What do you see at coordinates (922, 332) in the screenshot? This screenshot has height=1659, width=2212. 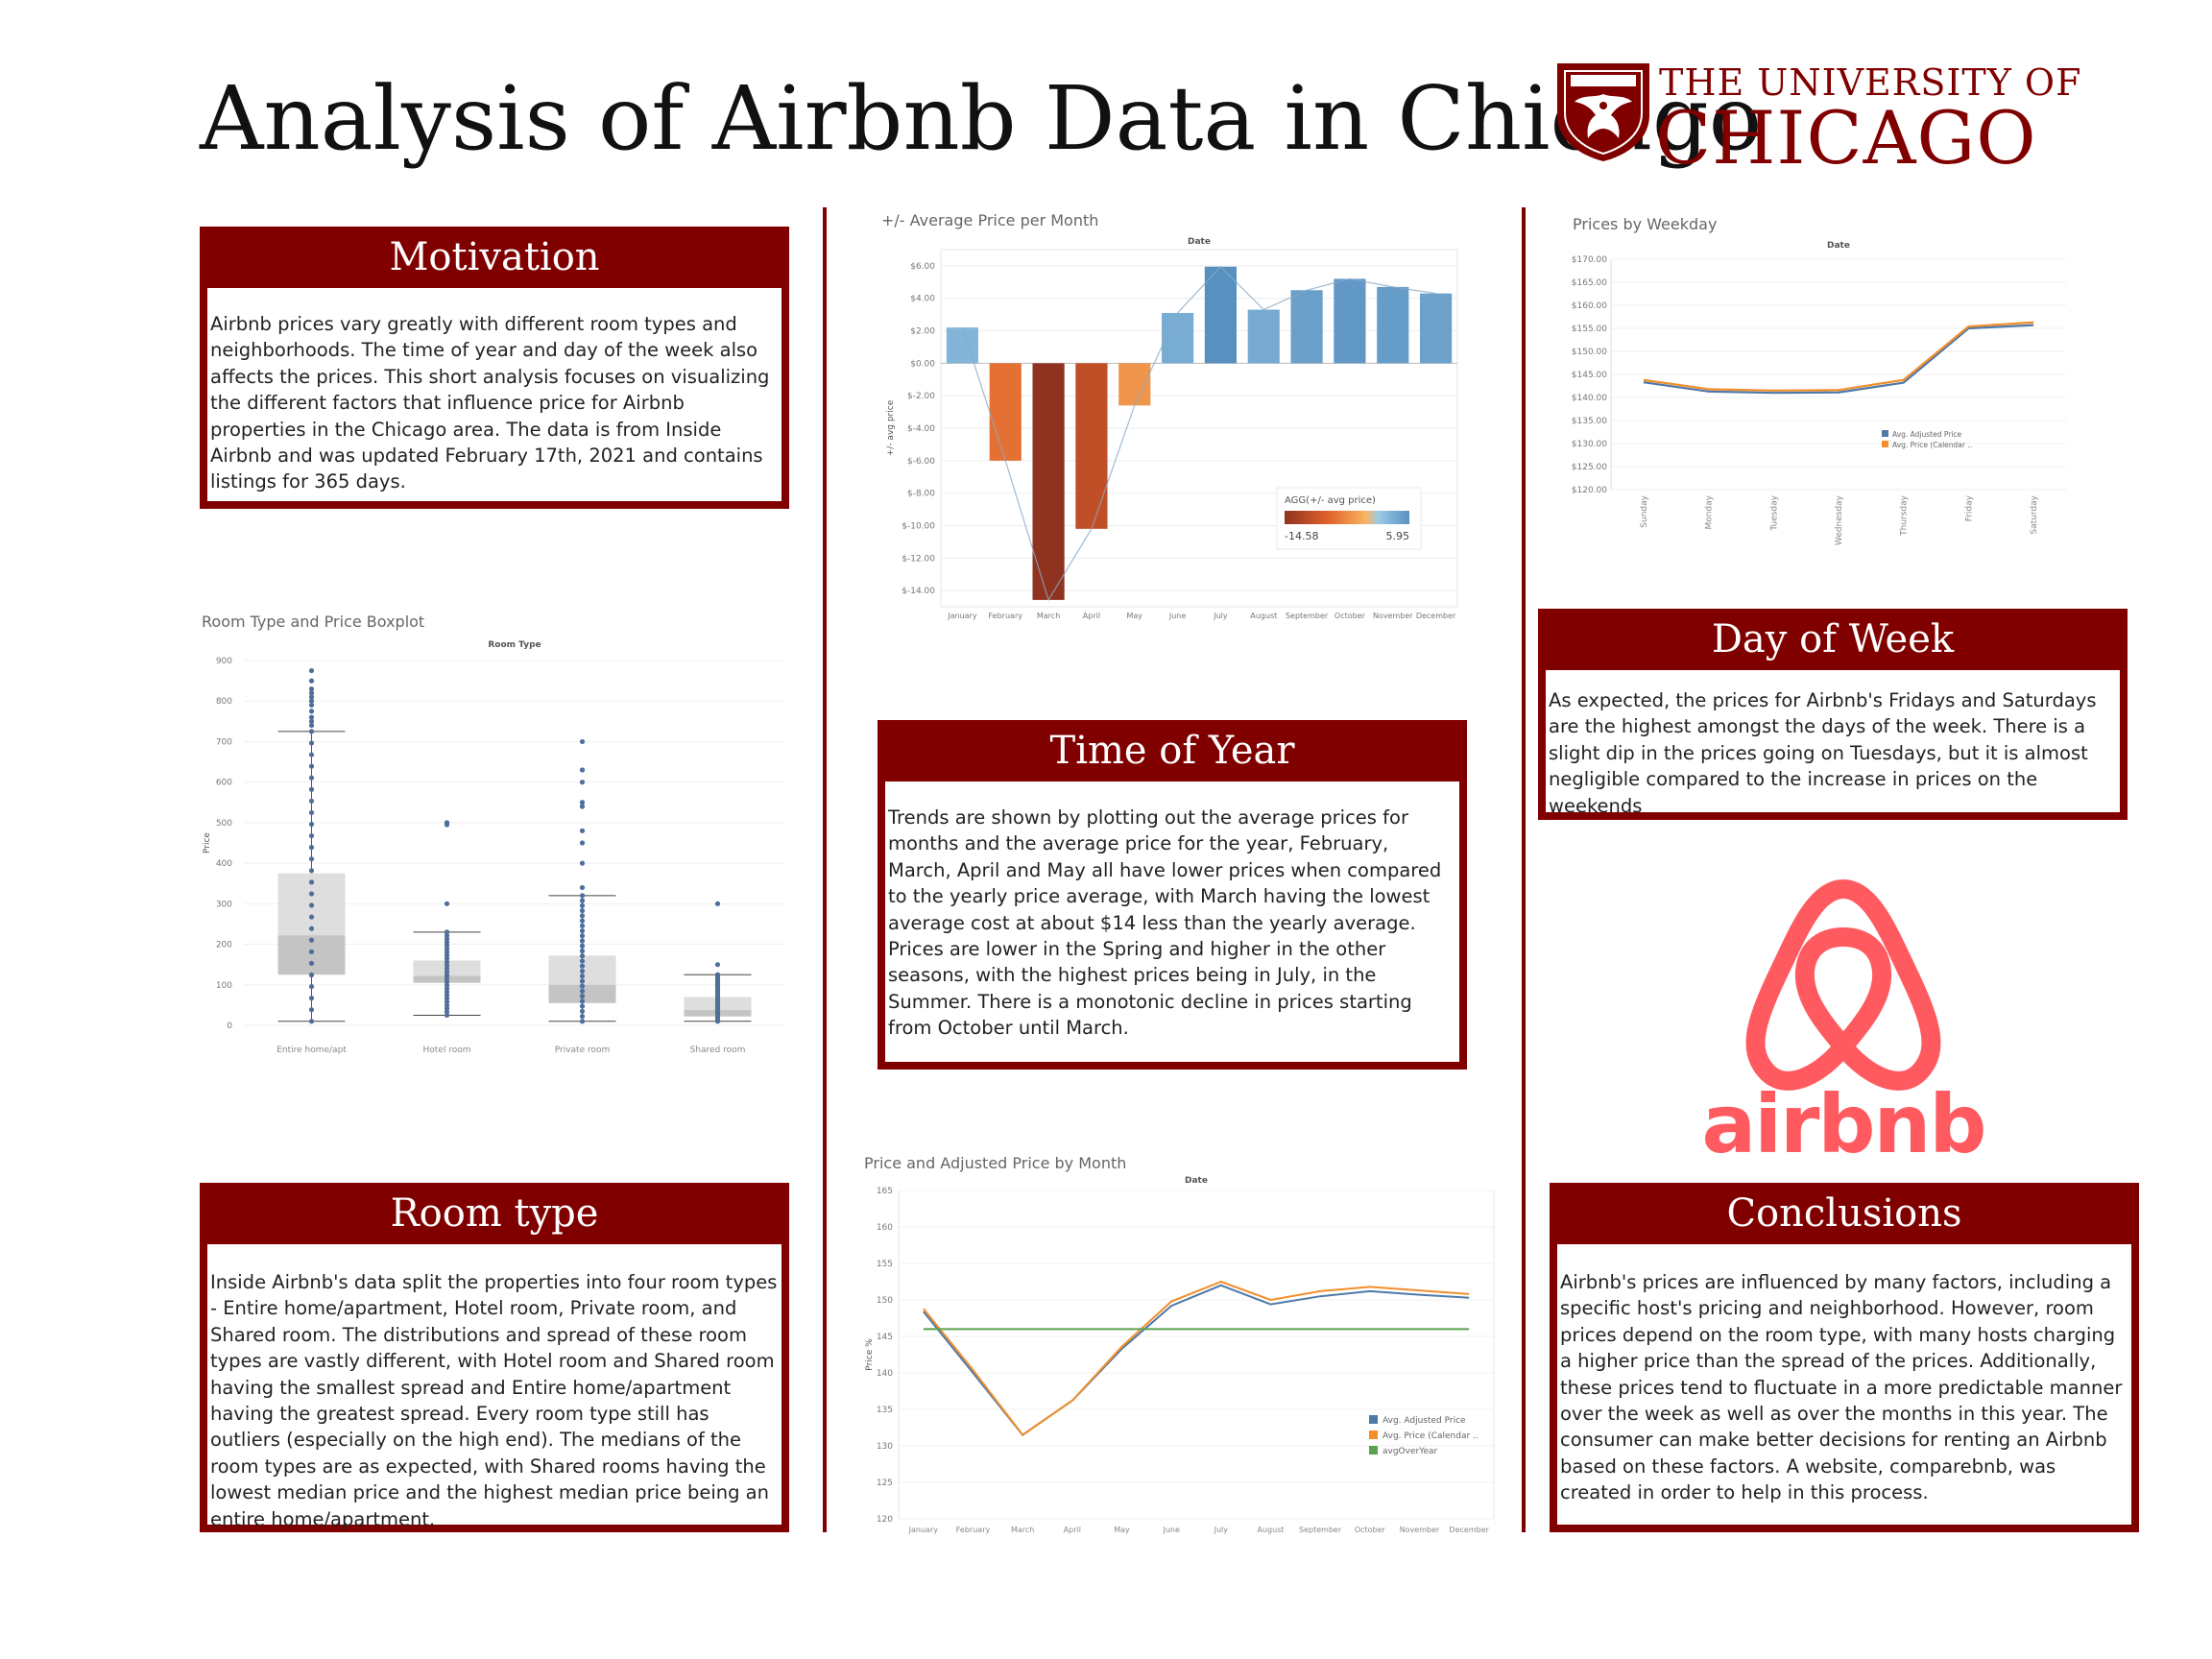 I see `y-tick-label: $2.00` at bounding box center [922, 332].